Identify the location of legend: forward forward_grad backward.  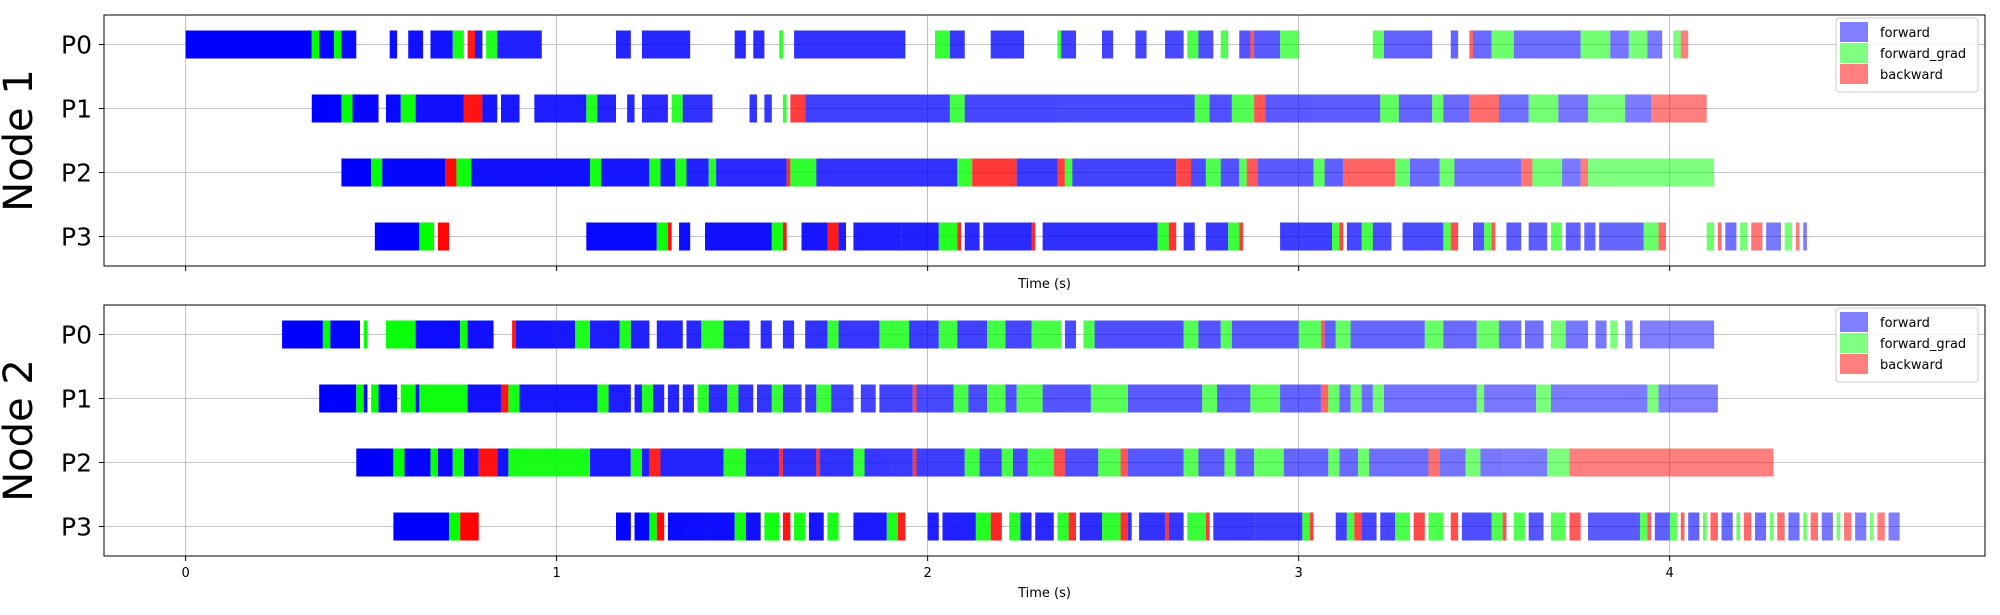
(1907, 345).